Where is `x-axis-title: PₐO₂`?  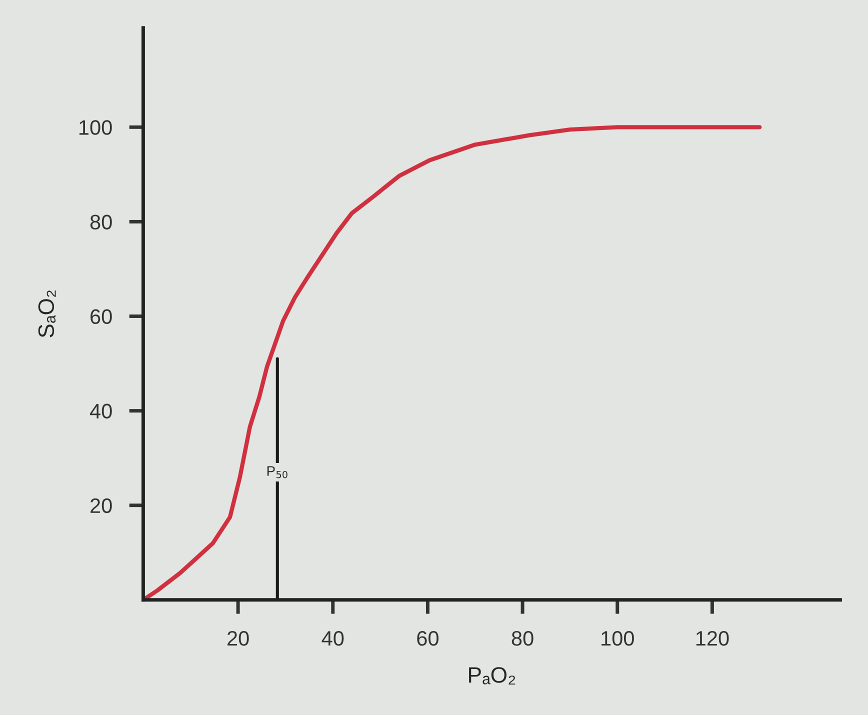
x-axis-title: PₐO₂ is located at coordinates (492, 676).